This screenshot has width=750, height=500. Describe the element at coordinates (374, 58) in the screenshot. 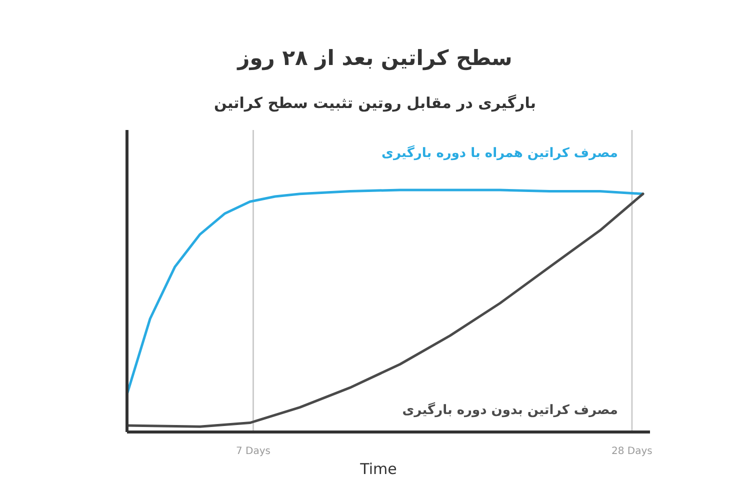

I see `chart-title: سطح کراتین بعد از ۲۸ روز` at that location.